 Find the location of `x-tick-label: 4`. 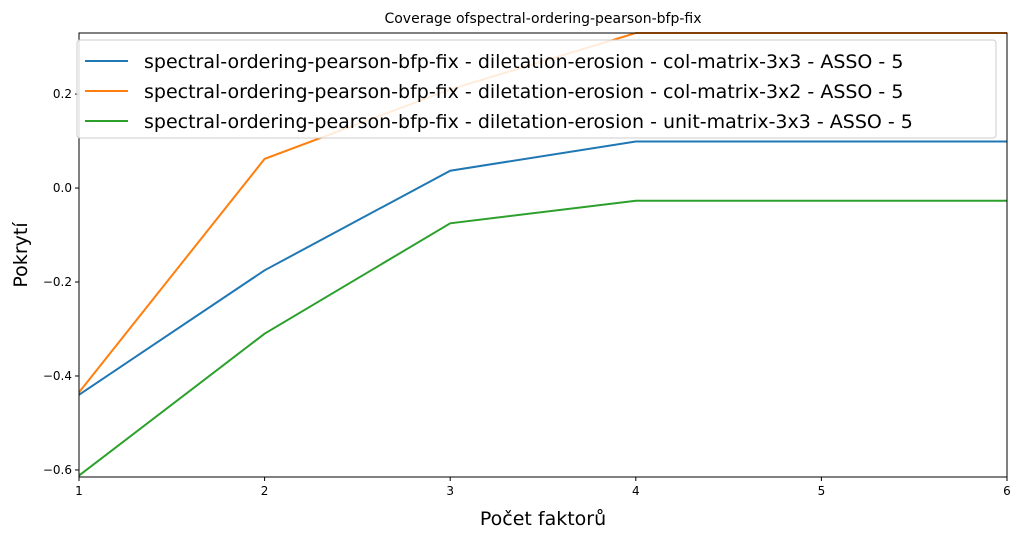

x-tick-label: 4 is located at coordinates (636, 491).